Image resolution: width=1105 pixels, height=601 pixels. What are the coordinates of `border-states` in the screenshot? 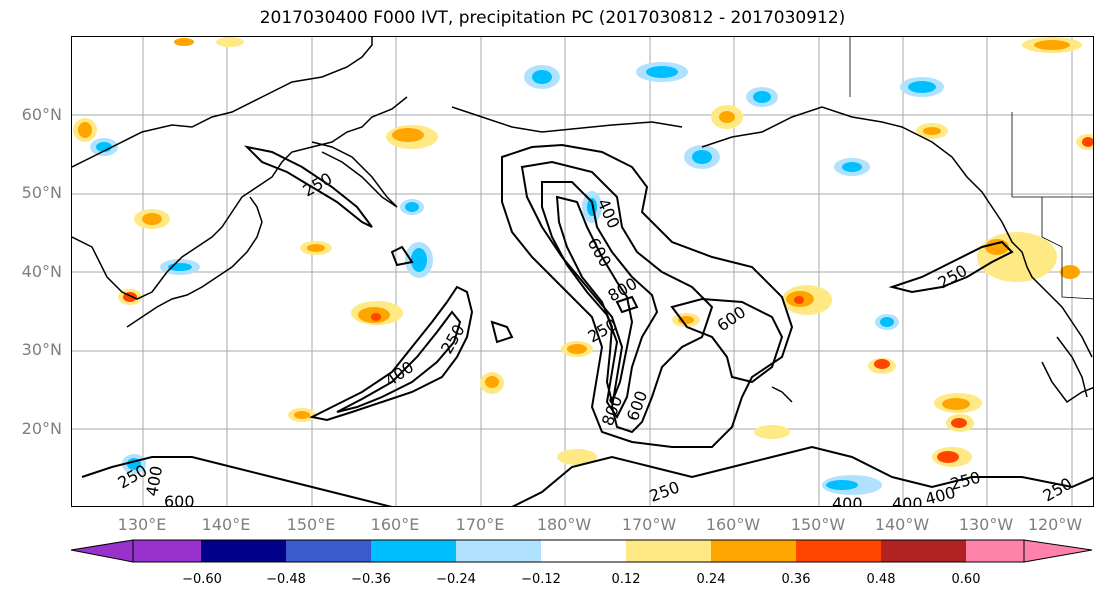 It's located at (1067, 248).